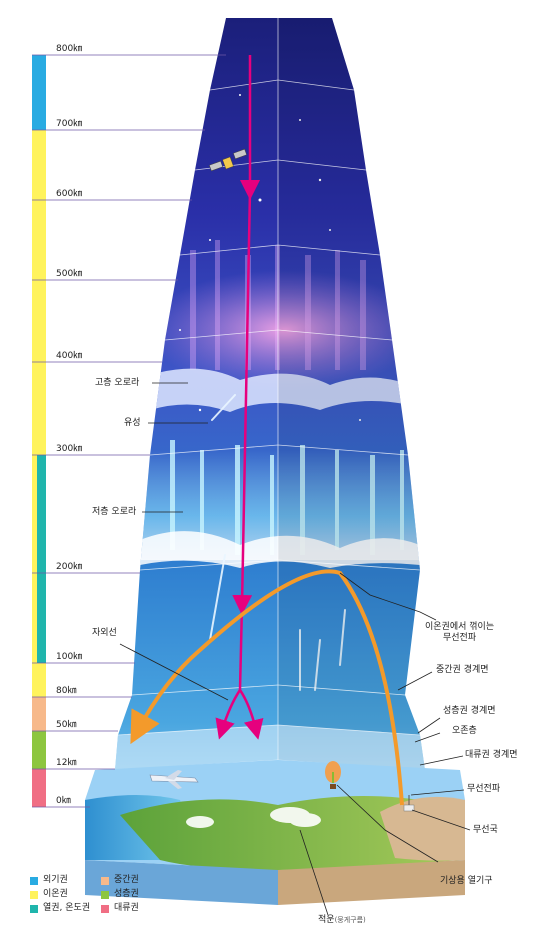  What do you see at coordinates (117, 383) in the screenshot?
I see `callout-high-aurora: 고층 오로라` at bounding box center [117, 383].